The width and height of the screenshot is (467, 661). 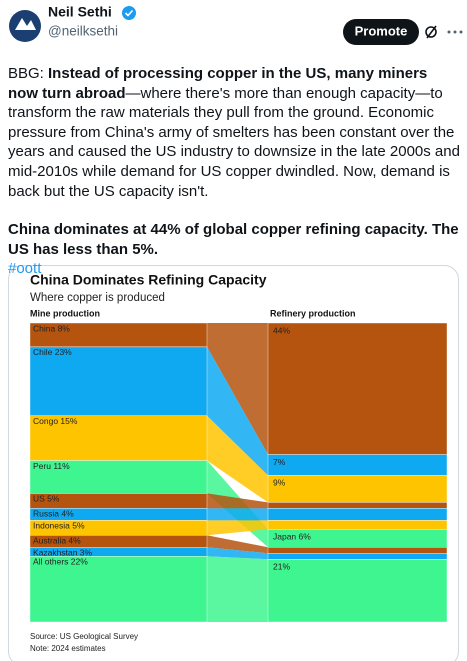 What do you see at coordinates (279, 483) in the screenshot?
I see `refinery-label: 9%` at bounding box center [279, 483].